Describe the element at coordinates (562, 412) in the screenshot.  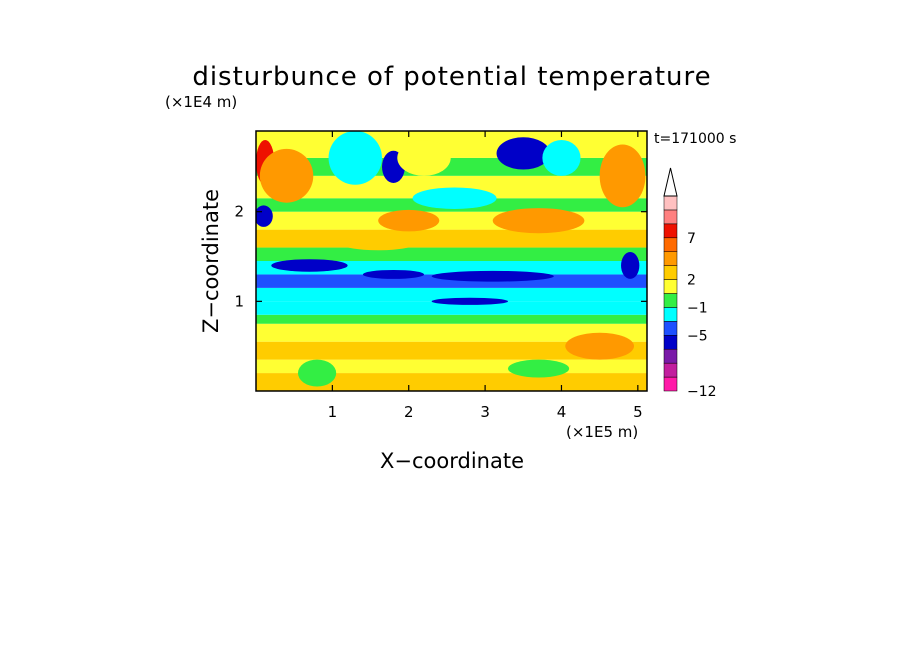
I see `x-tick-label-3: 4` at that location.